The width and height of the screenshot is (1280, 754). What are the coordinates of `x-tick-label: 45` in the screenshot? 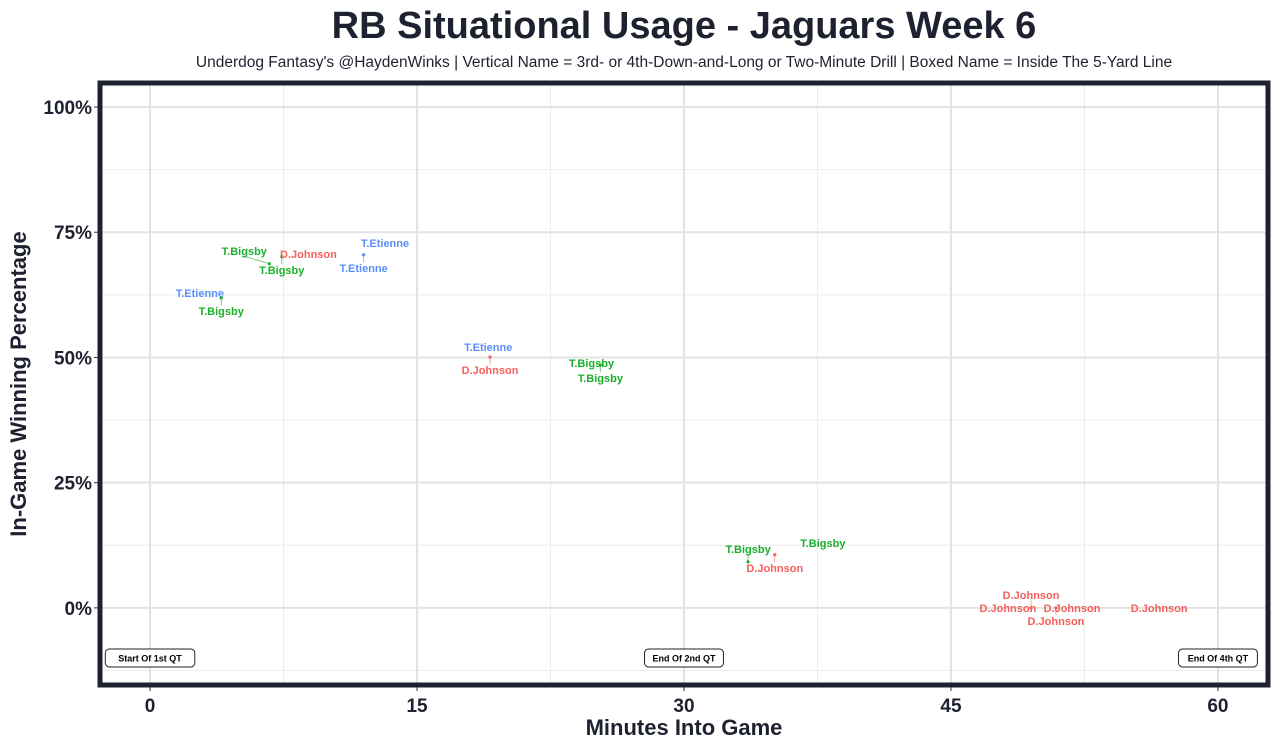 It's located at (951, 706).